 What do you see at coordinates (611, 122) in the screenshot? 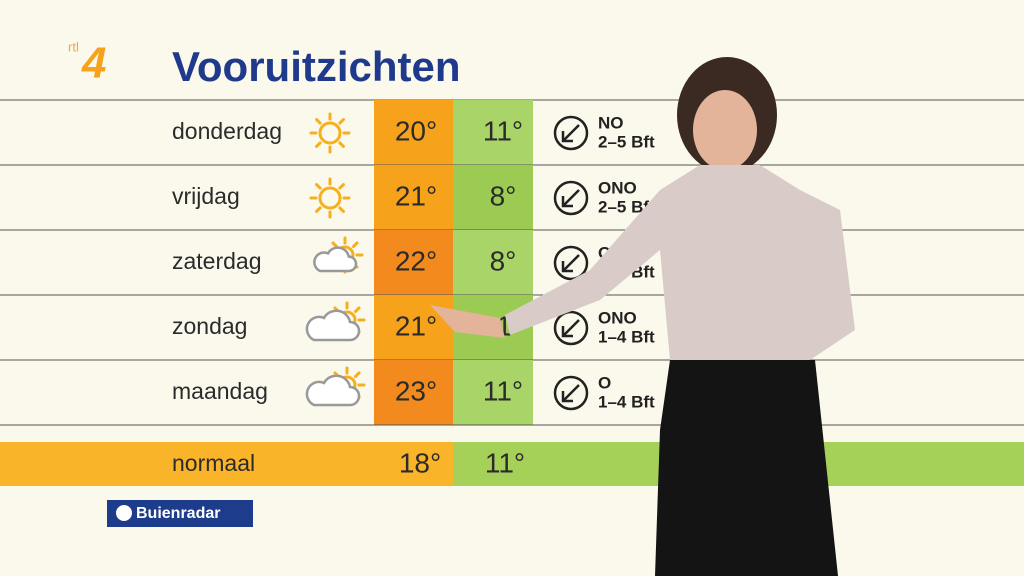
I see `wind-direction: NO` at bounding box center [611, 122].